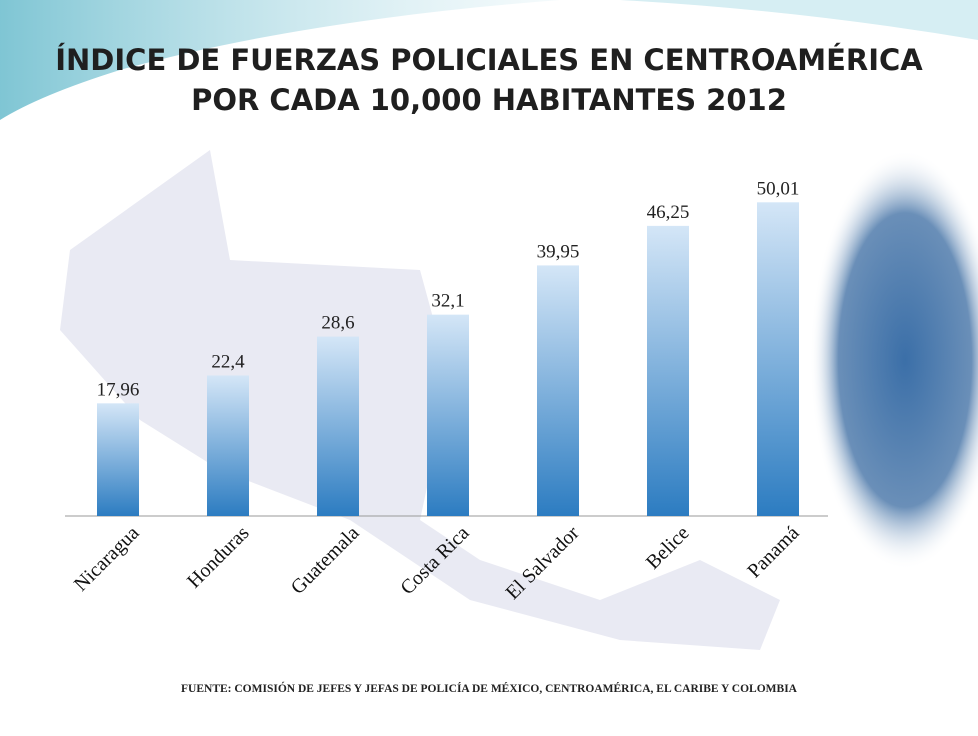 The image size is (978, 736). What do you see at coordinates (337, 323) in the screenshot?
I see `value-label: 28,6` at bounding box center [337, 323].